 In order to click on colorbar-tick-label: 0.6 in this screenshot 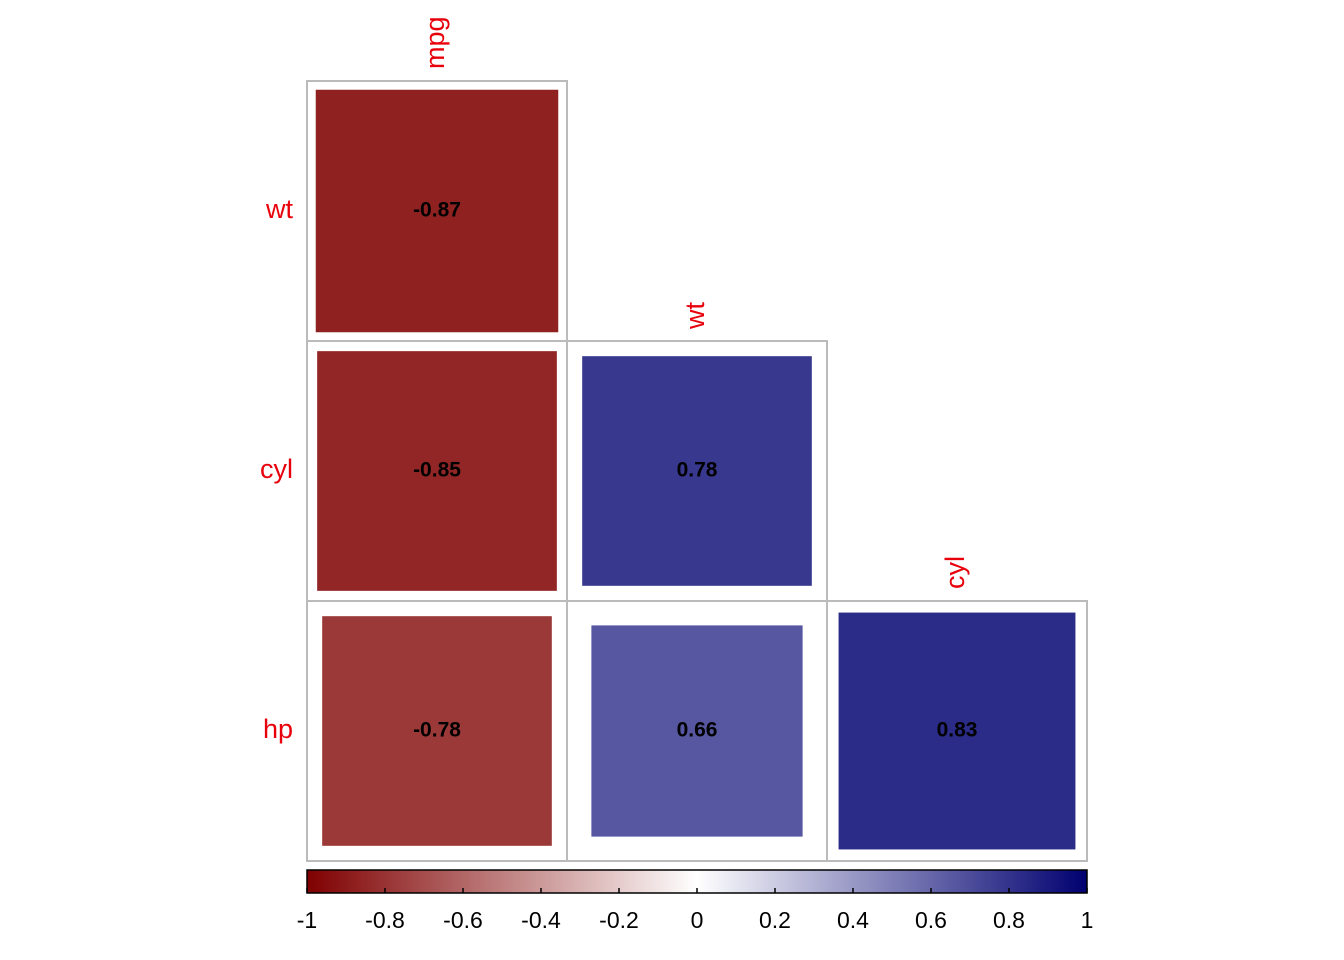, I will do `click(931, 920)`.